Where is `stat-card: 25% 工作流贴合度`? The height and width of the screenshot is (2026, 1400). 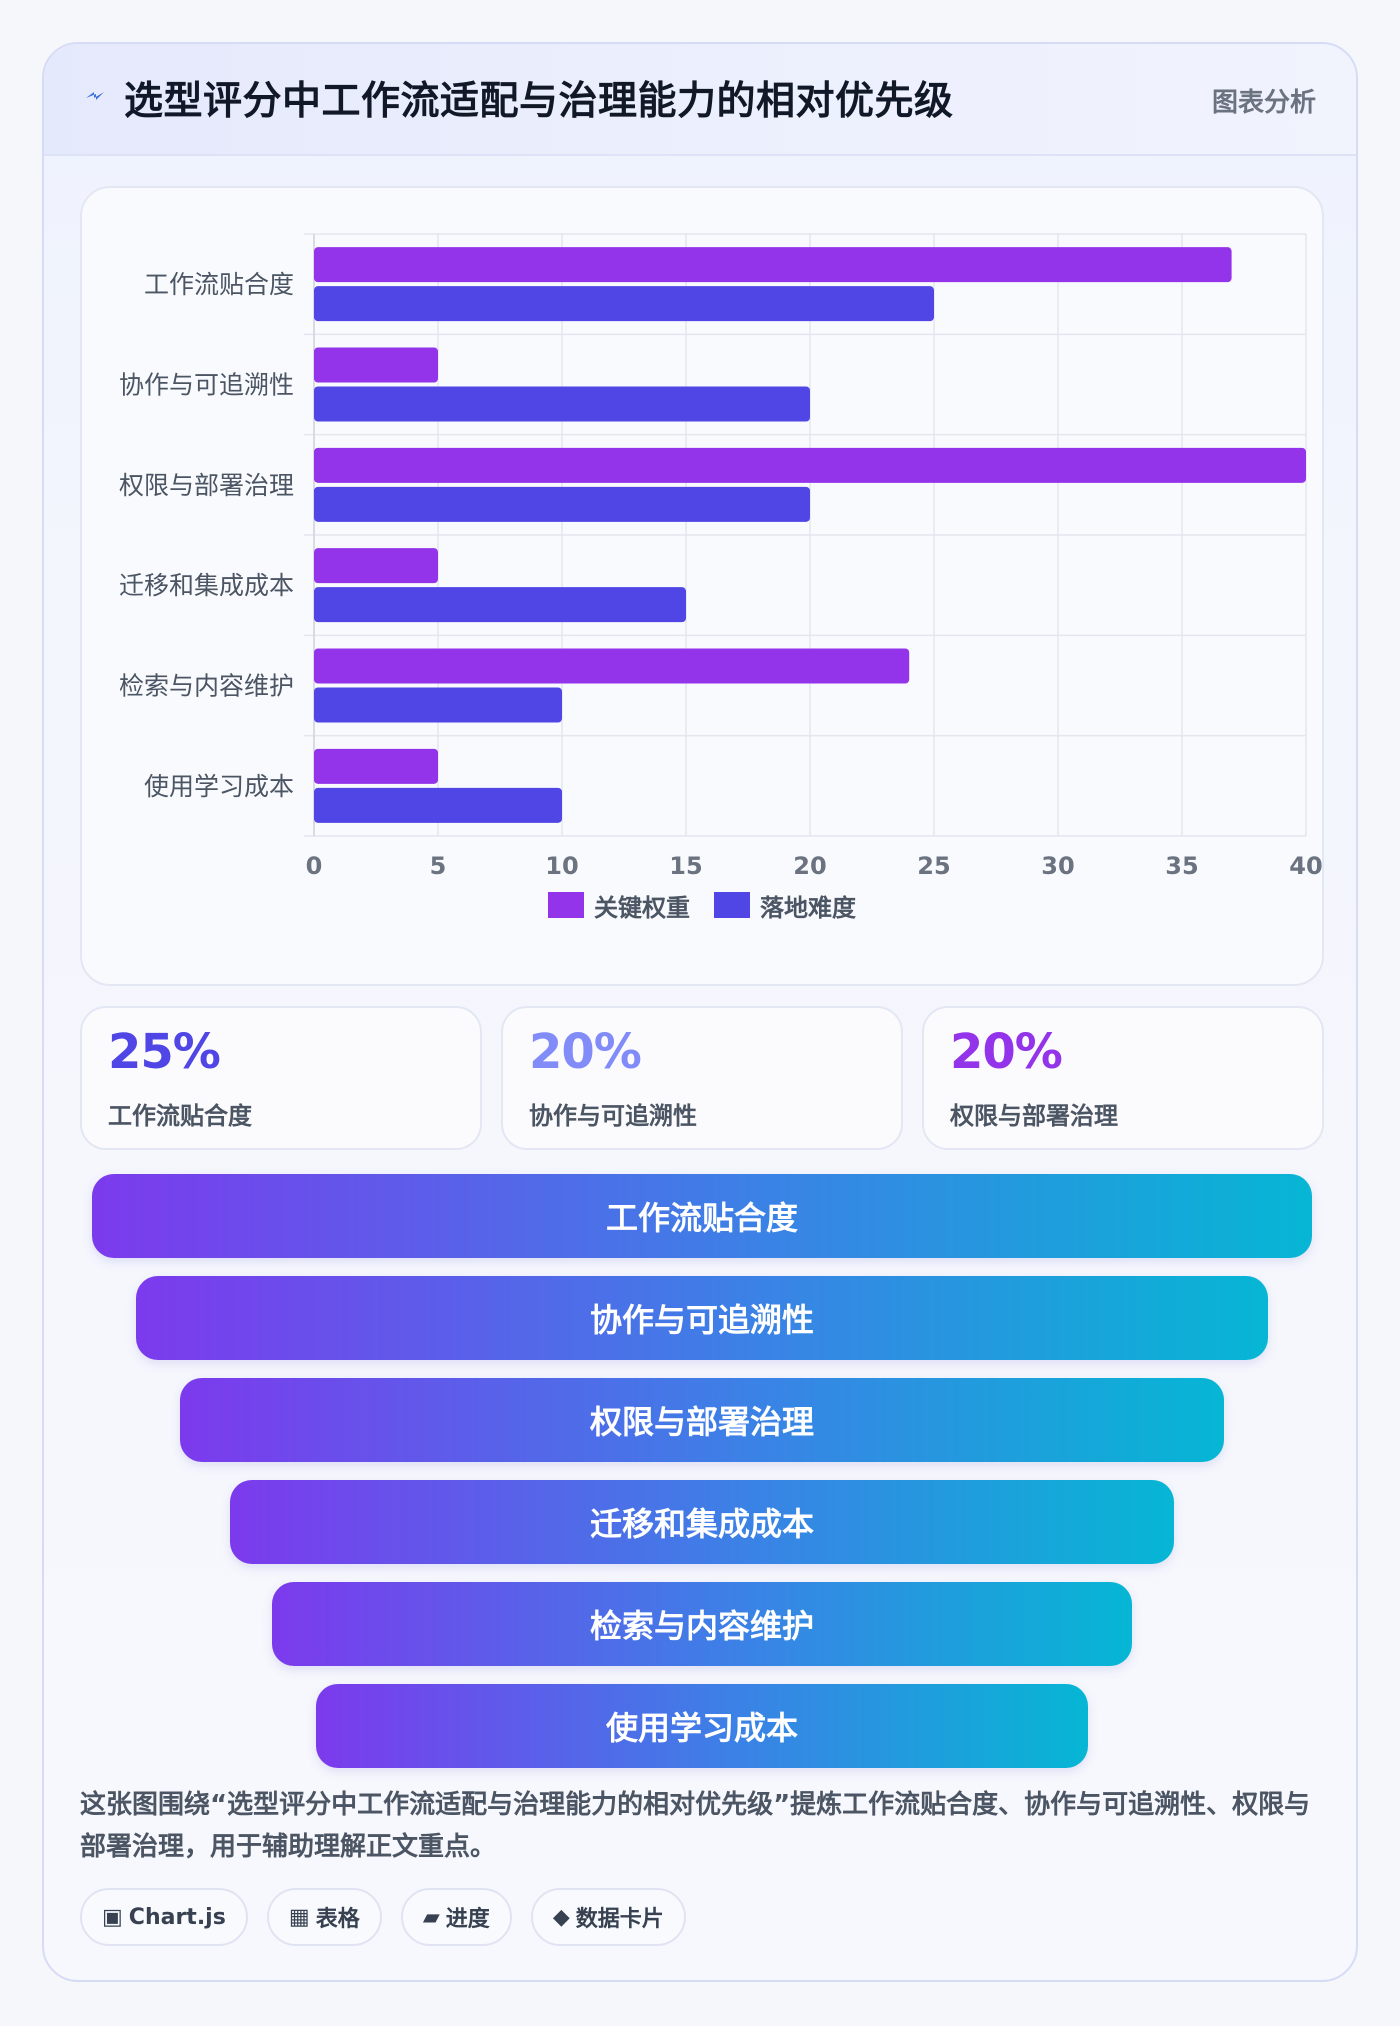 stat-card: 25% 工作流贴合度 is located at coordinates (281, 1078).